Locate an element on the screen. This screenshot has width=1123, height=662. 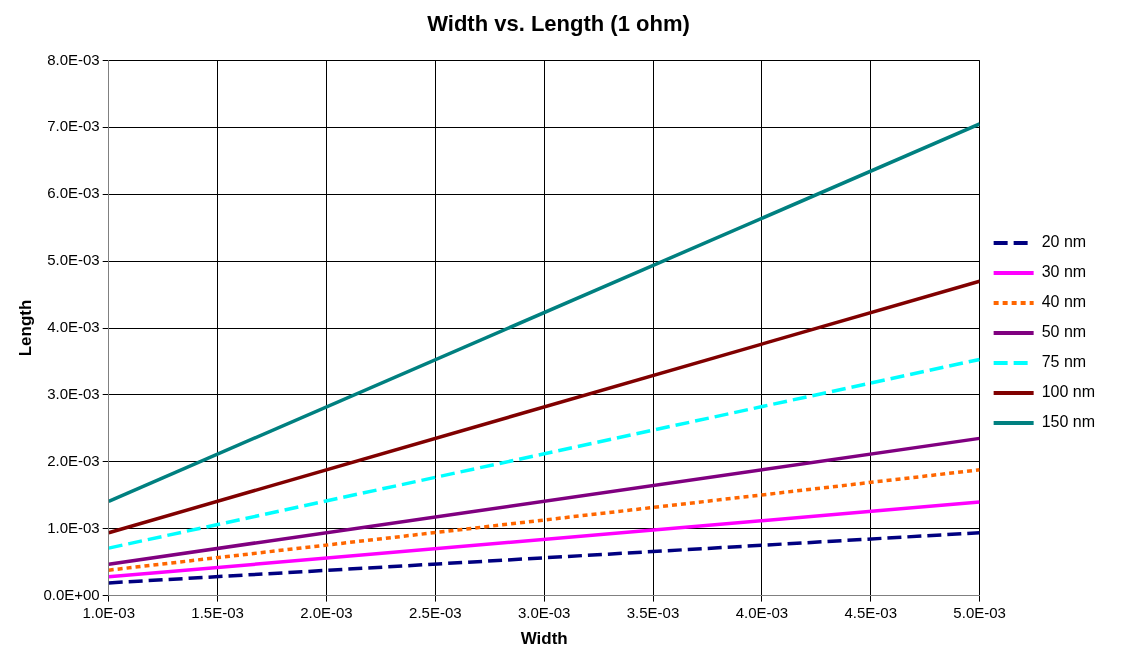
x-tick-label: 2.5E-03 is located at coordinates (435, 612).